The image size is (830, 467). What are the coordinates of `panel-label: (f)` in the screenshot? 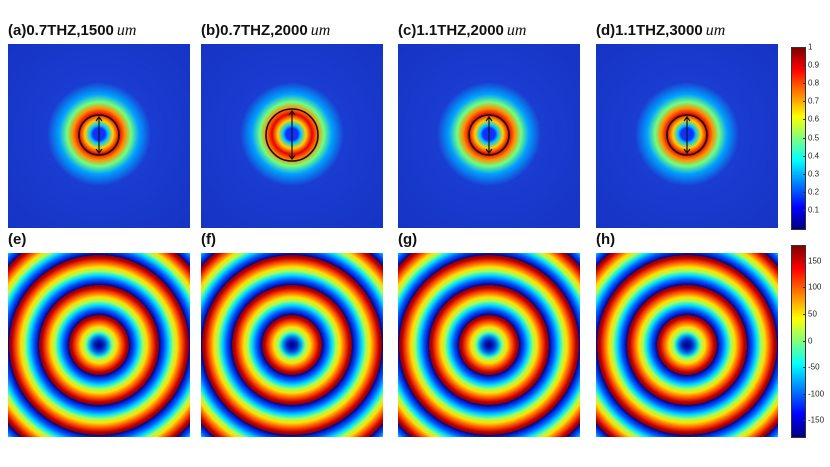 It's located at (208, 239).